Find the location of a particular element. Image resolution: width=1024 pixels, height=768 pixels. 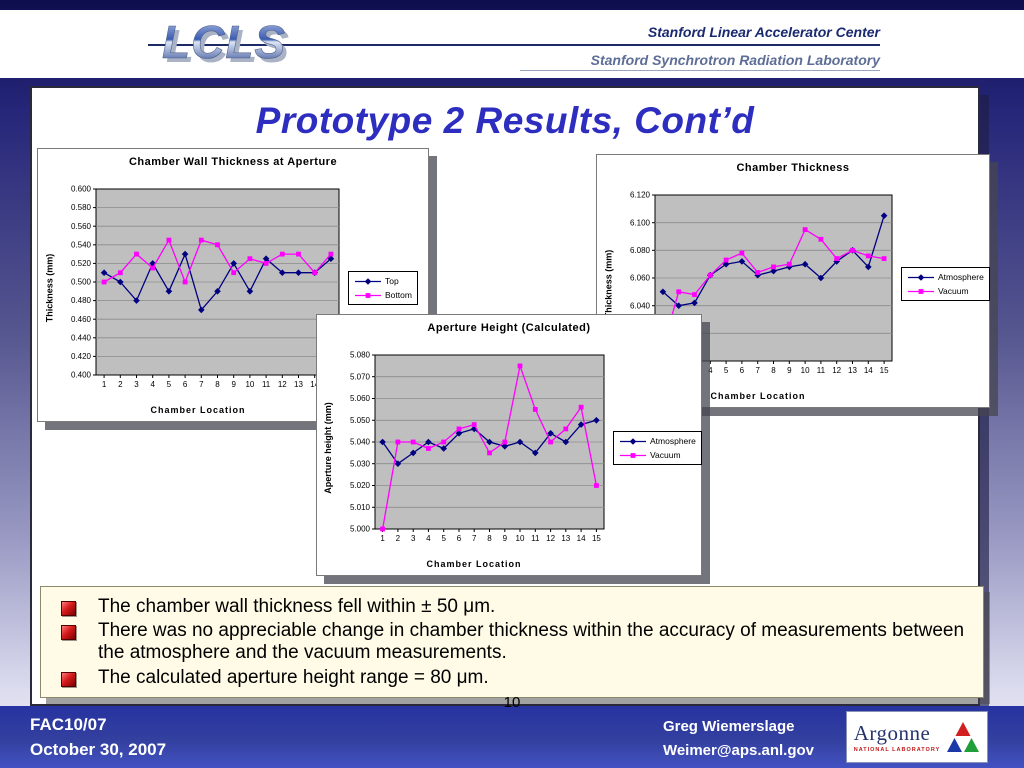

lcls-logo: LCLS LCLS is located at coordinates (238, 45).